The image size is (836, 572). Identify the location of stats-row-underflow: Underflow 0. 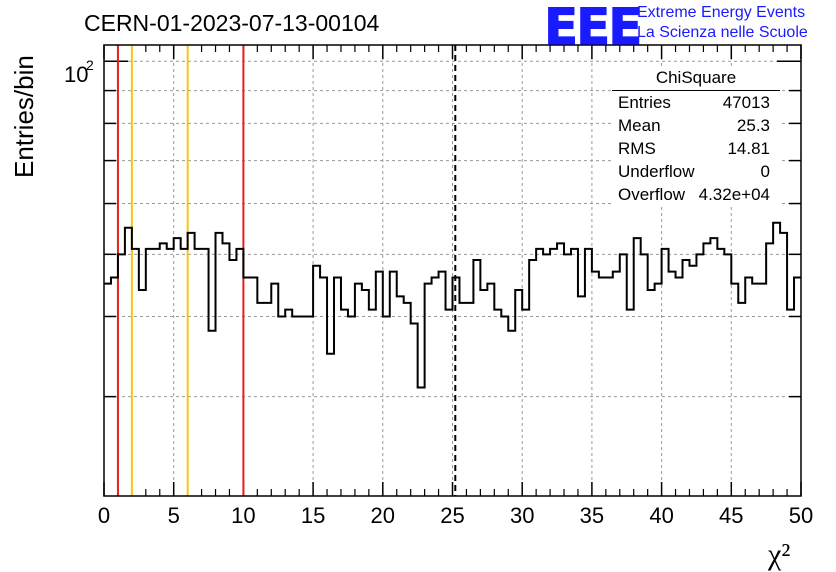
(694, 173).